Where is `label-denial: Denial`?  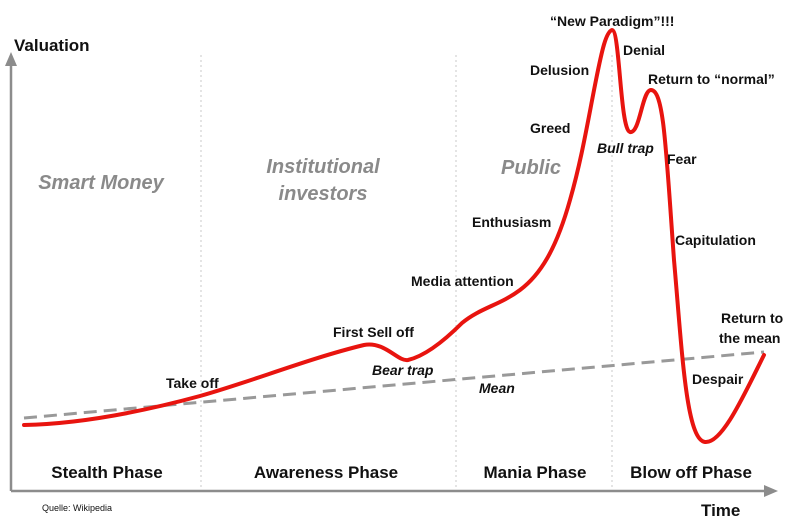 label-denial: Denial is located at coordinates (644, 50).